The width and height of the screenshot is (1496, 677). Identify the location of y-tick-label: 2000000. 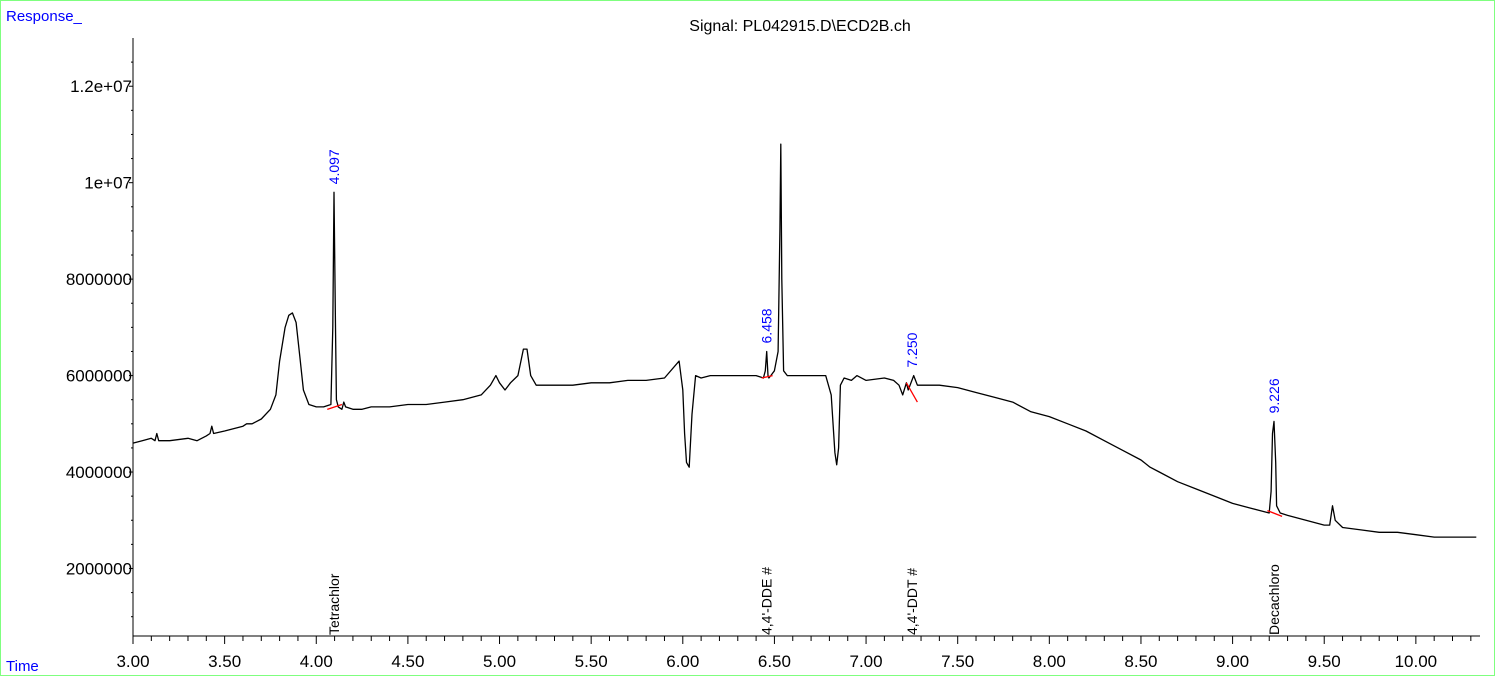
(99, 568).